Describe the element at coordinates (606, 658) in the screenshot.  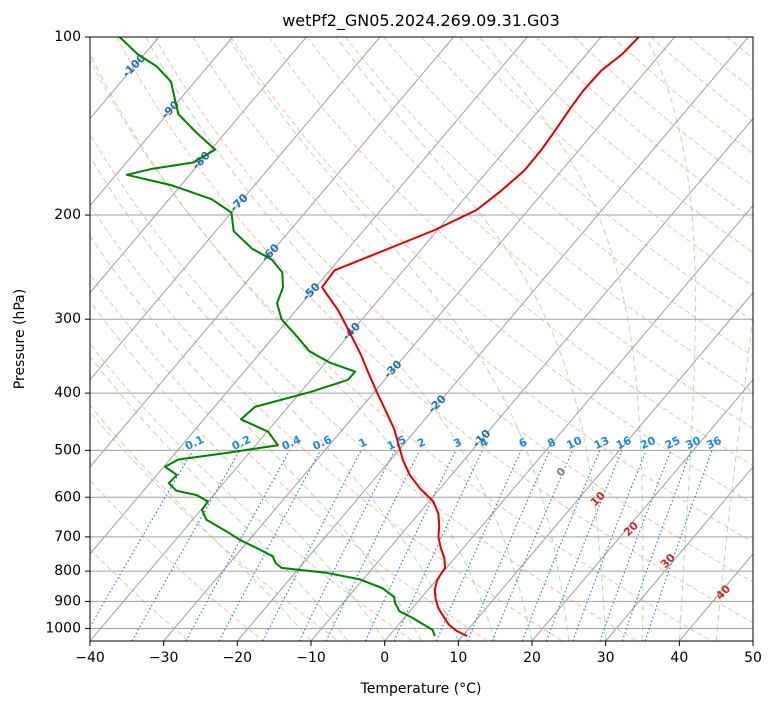
I see `x-tick-label: 30` at that location.